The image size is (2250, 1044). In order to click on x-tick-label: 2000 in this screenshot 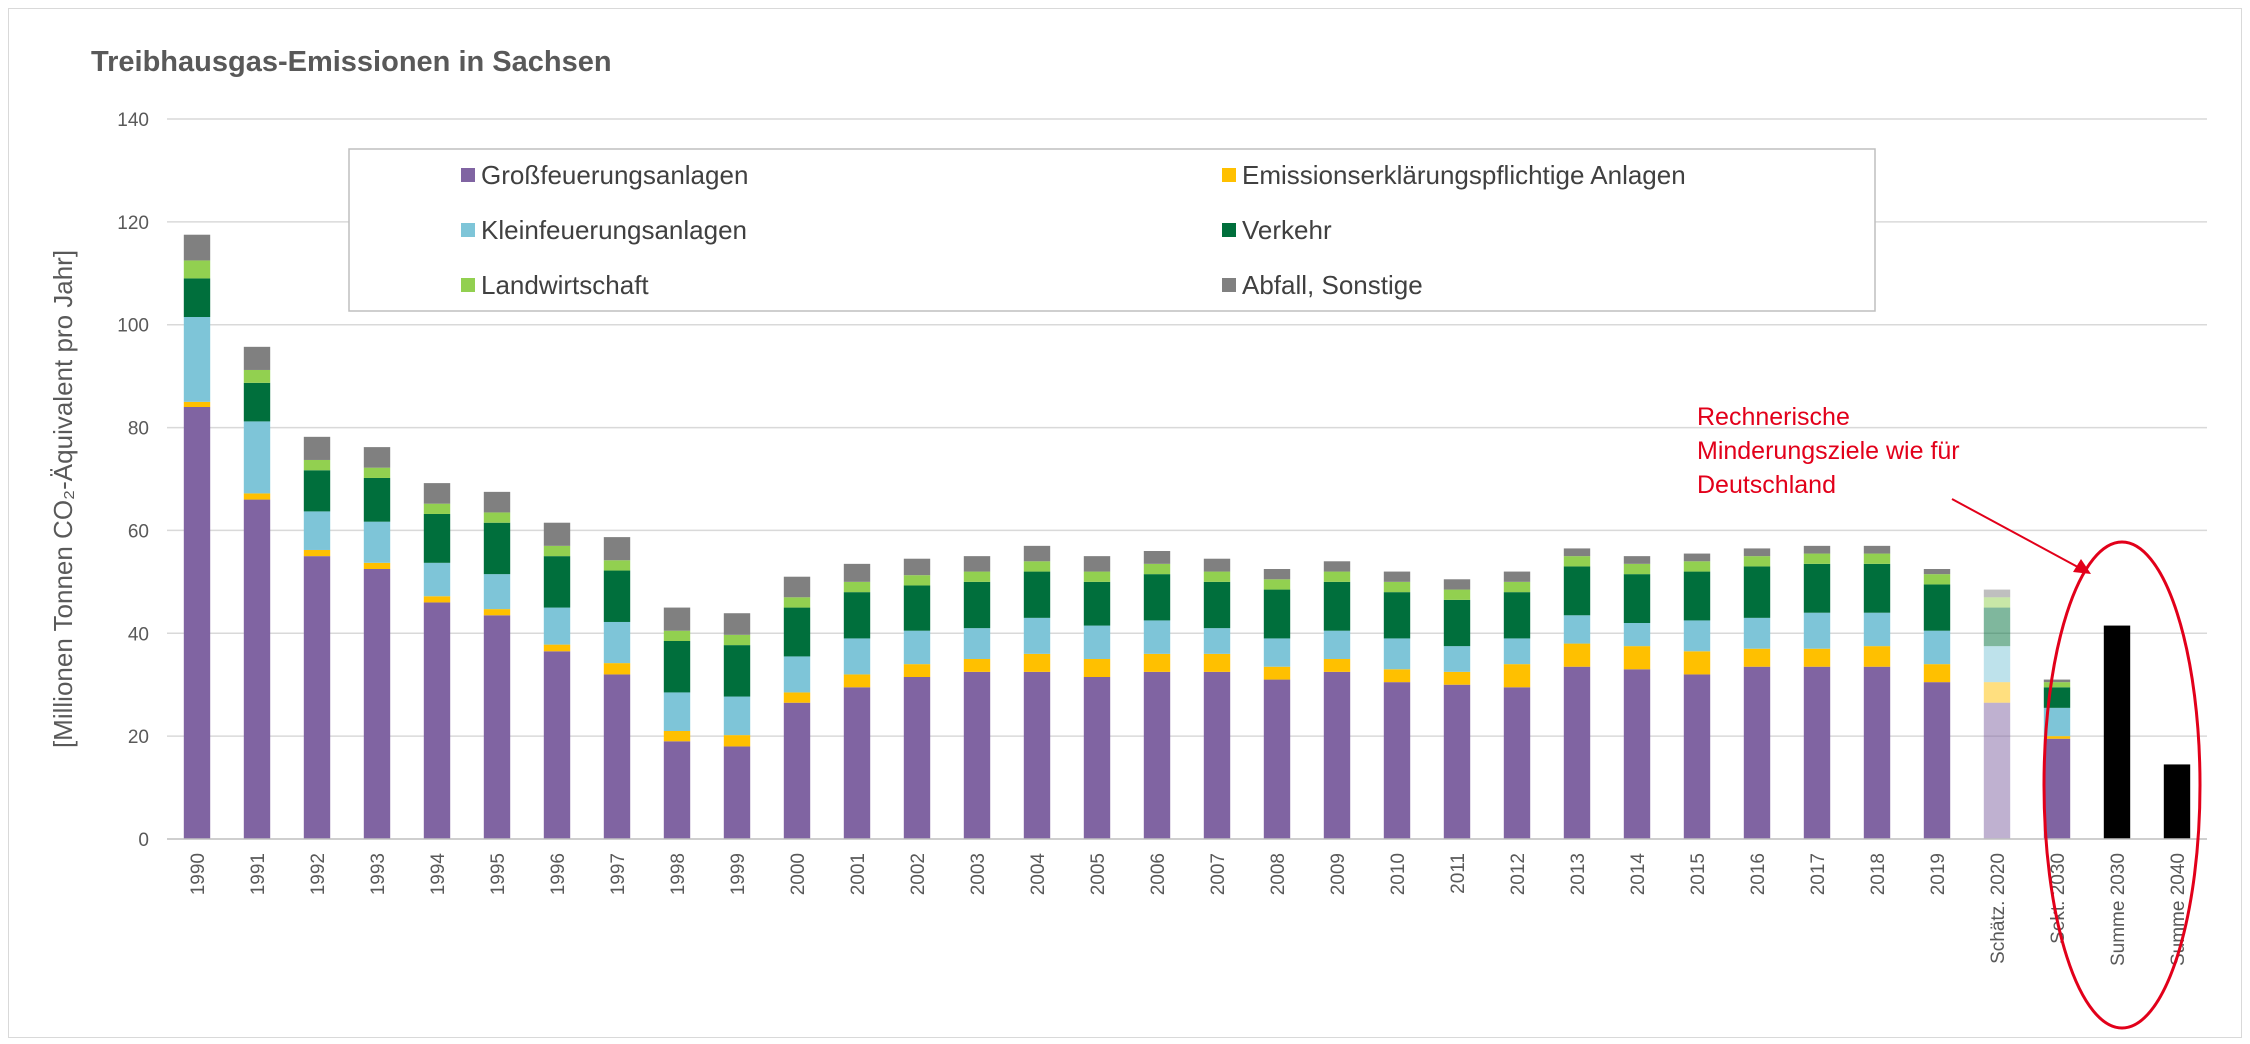, I will do `click(798, 874)`.